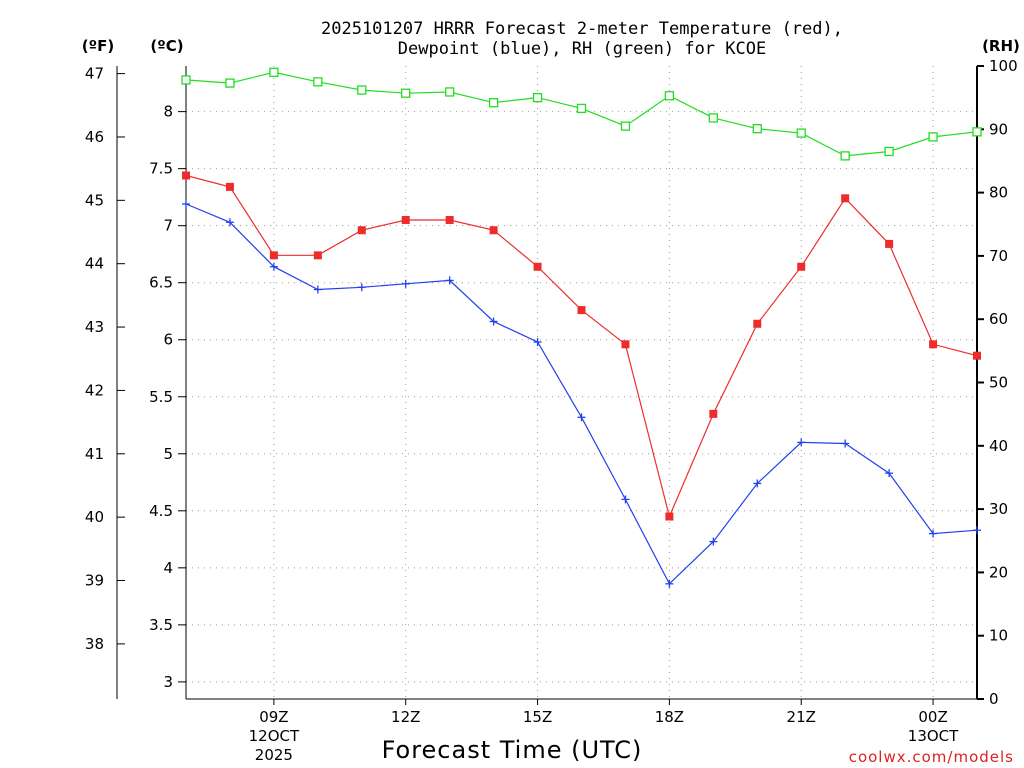  What do you see at coordinates (161, 169) in the screenshot?
I see `celsius-tick-label: 7.5` at bounding box center [161, 169].